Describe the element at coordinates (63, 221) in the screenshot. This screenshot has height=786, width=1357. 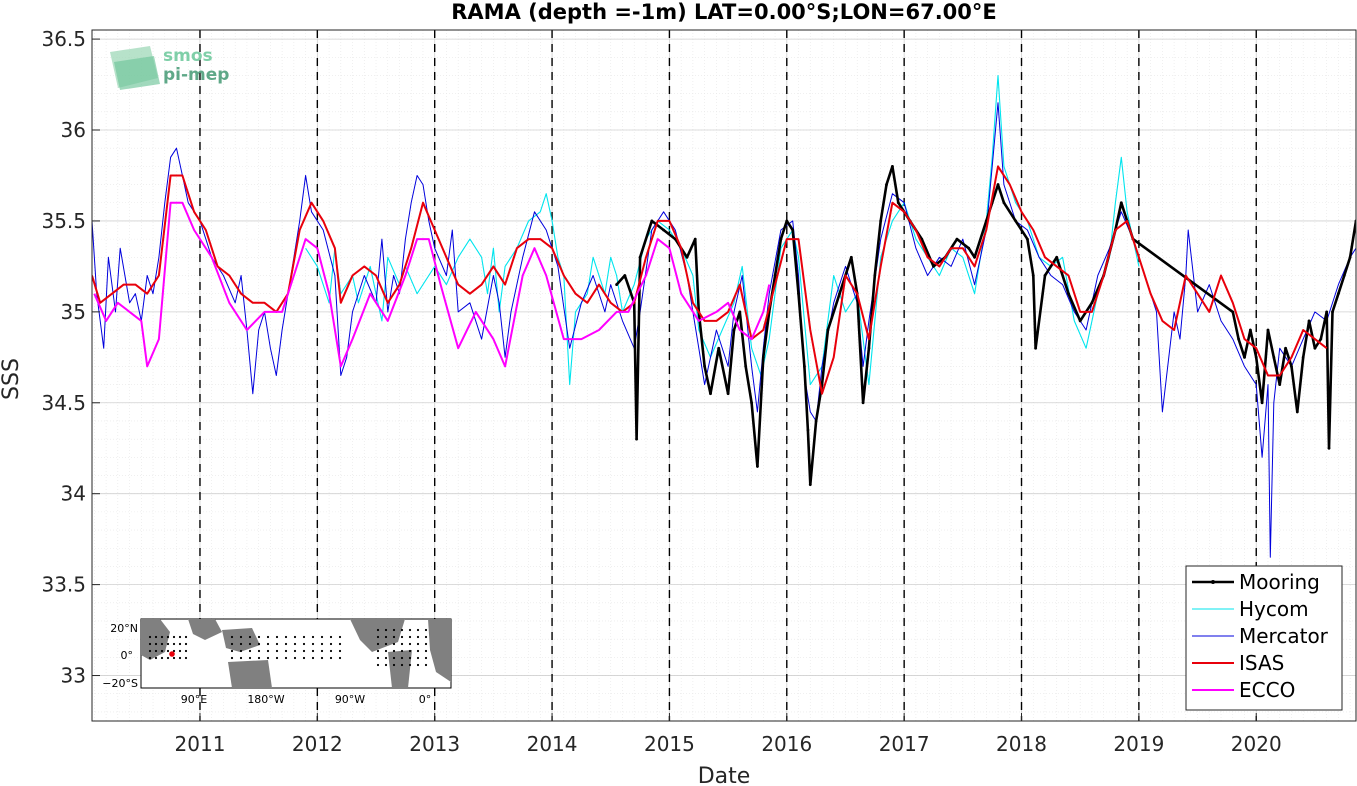
I see `y-tick-label: 35.5` at that location.